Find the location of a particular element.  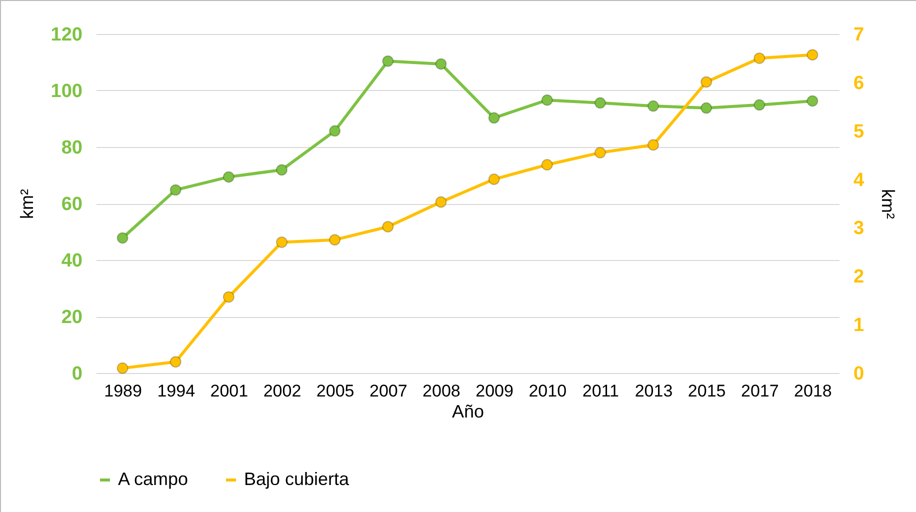

y2-tick-label: 6 is located at coordinates (859, 83).